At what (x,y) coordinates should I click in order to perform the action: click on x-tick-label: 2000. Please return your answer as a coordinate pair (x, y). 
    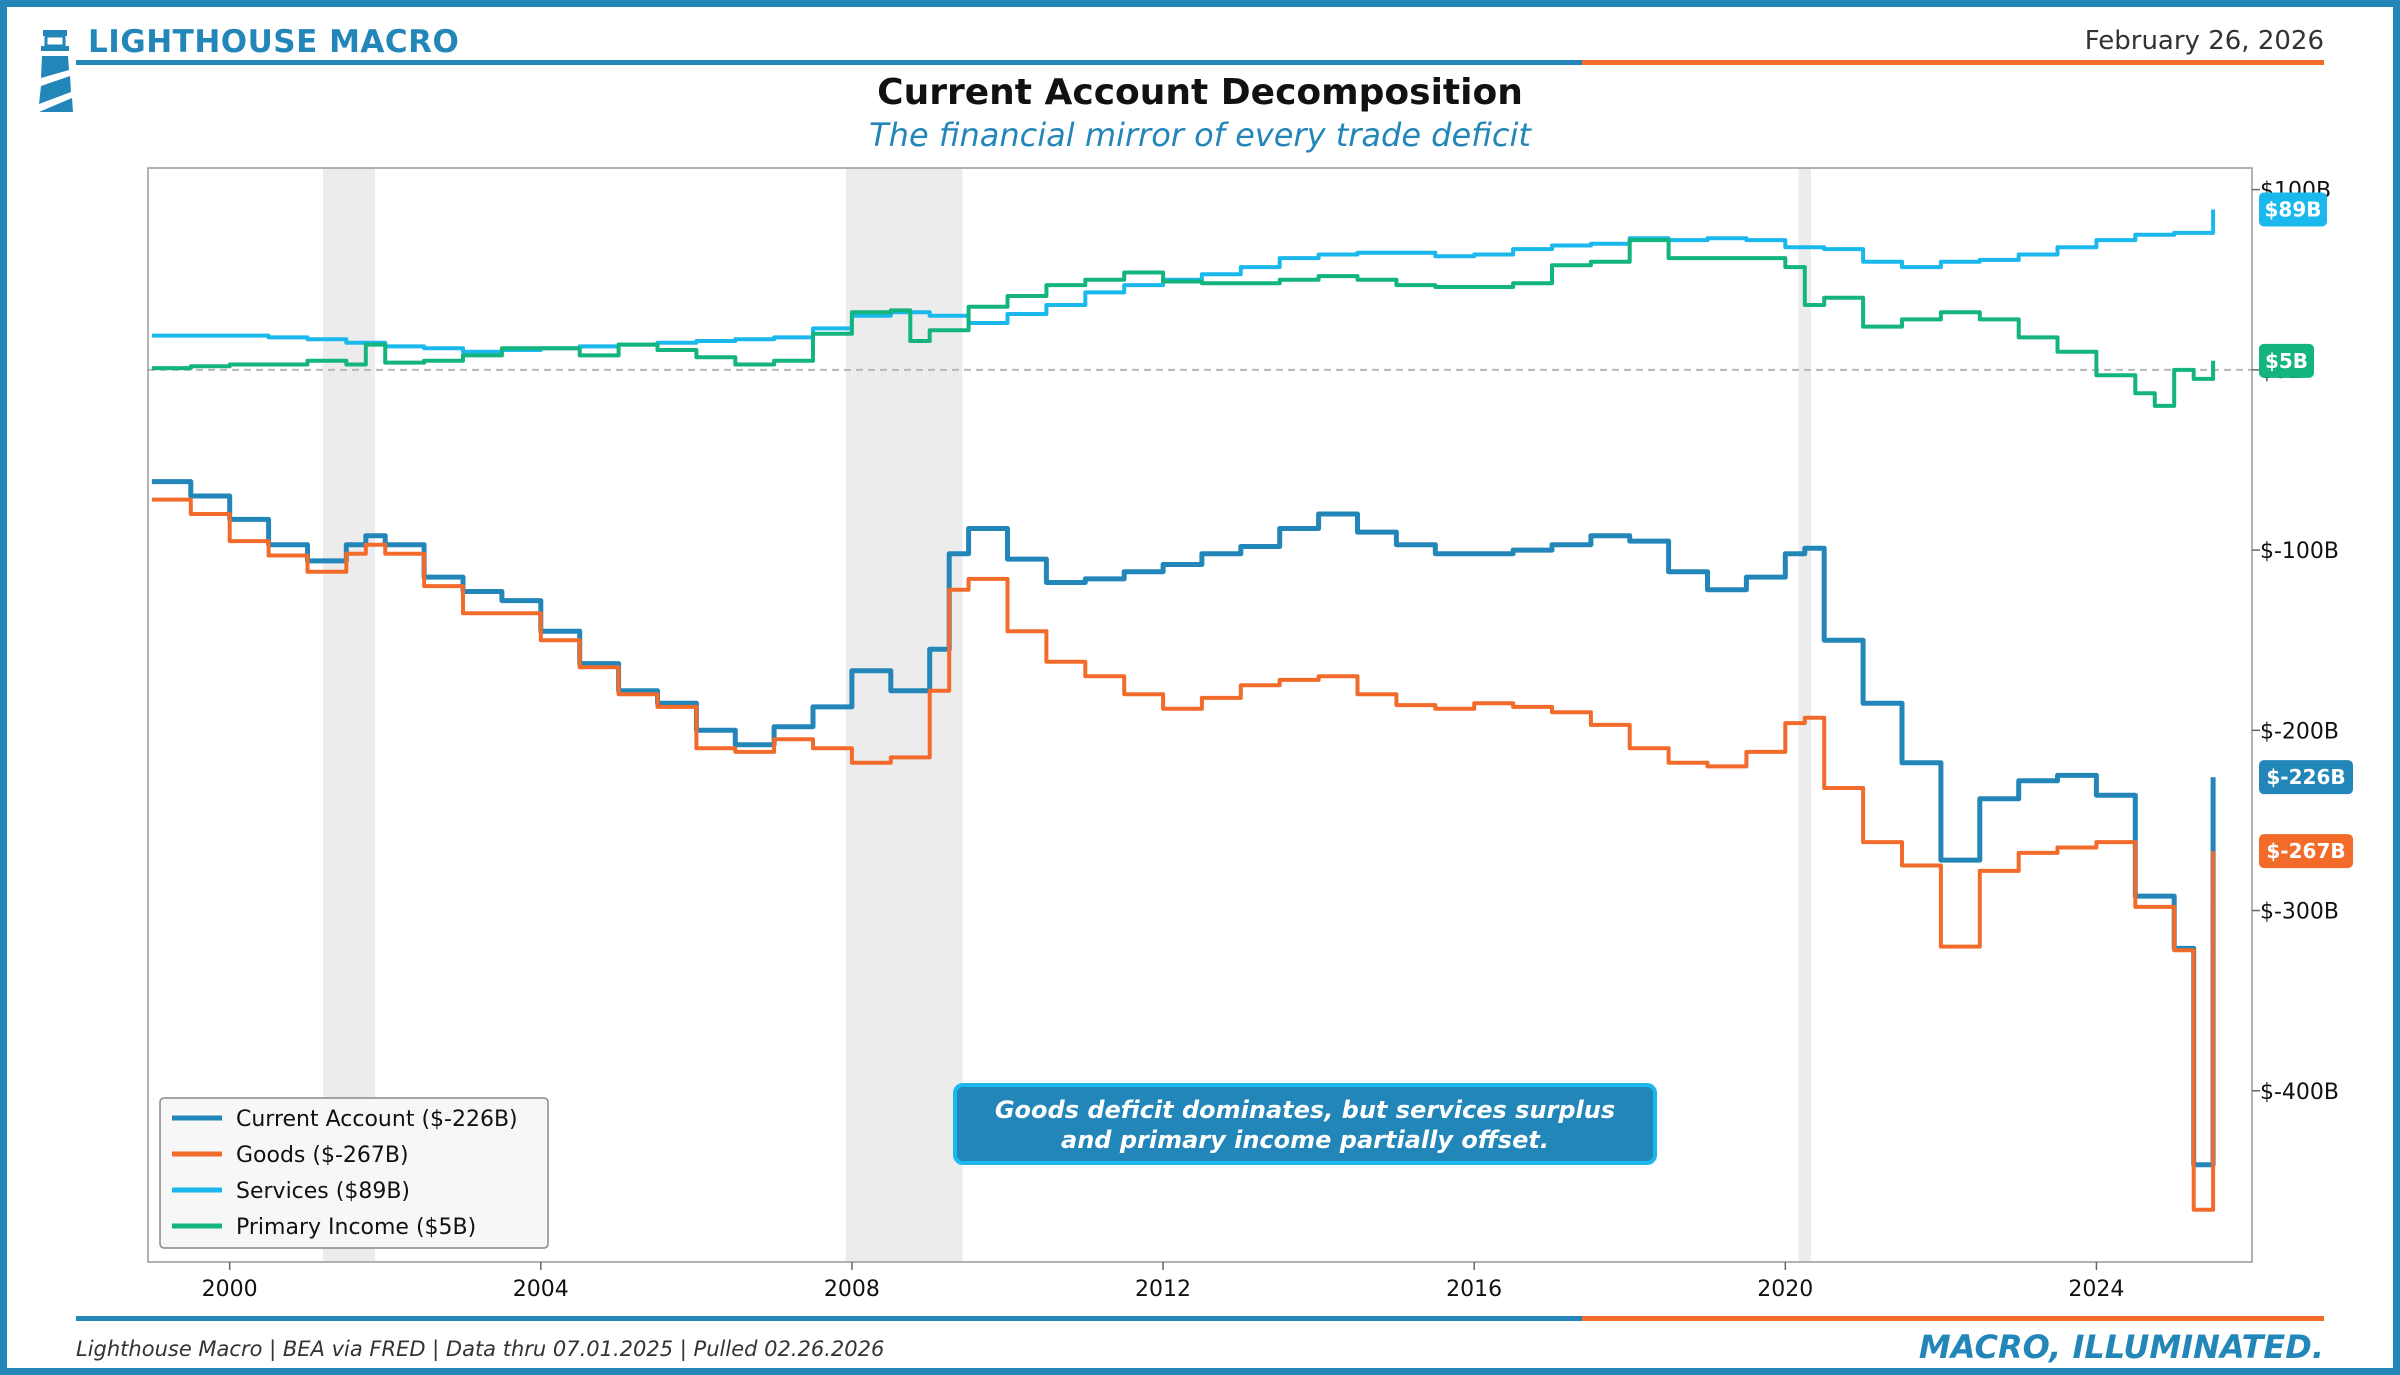
    Looking at the image, I should click on (230, 1289).